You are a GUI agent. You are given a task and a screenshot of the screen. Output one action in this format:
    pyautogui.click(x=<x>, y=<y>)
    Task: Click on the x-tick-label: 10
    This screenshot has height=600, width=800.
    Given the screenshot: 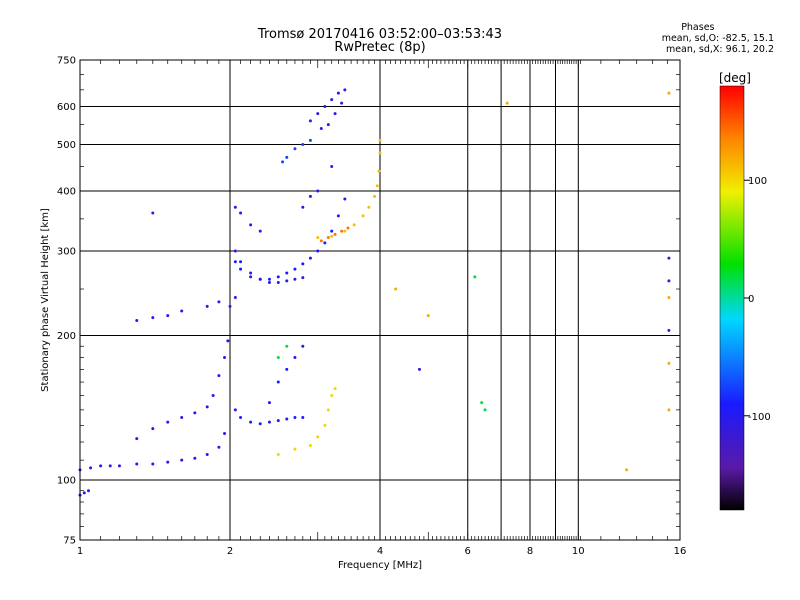 What is the action you would take?
    pyautogui.click(x=578, y=551)
    